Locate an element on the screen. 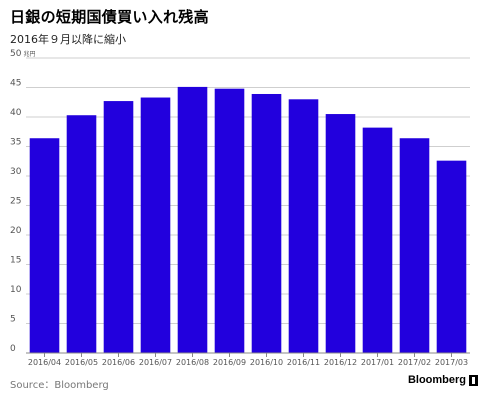 The image size is (488, 400). bloomberg-mark-icon is located at coordinates (473, 380).